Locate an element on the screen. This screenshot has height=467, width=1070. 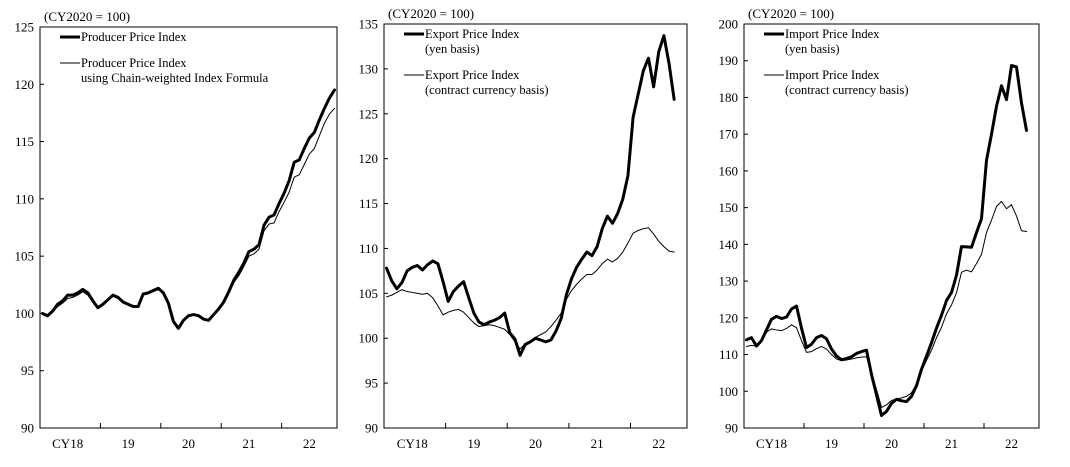
y-tick-label: 190 is located at coordinates (729, 60).